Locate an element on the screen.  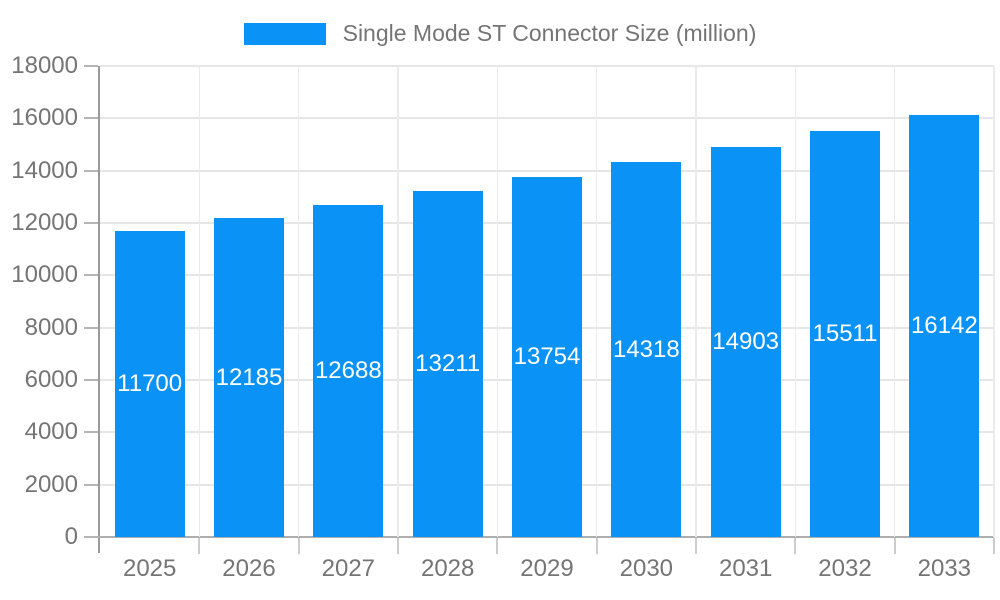
bar: 14318 is located at coordinates (646, 349).